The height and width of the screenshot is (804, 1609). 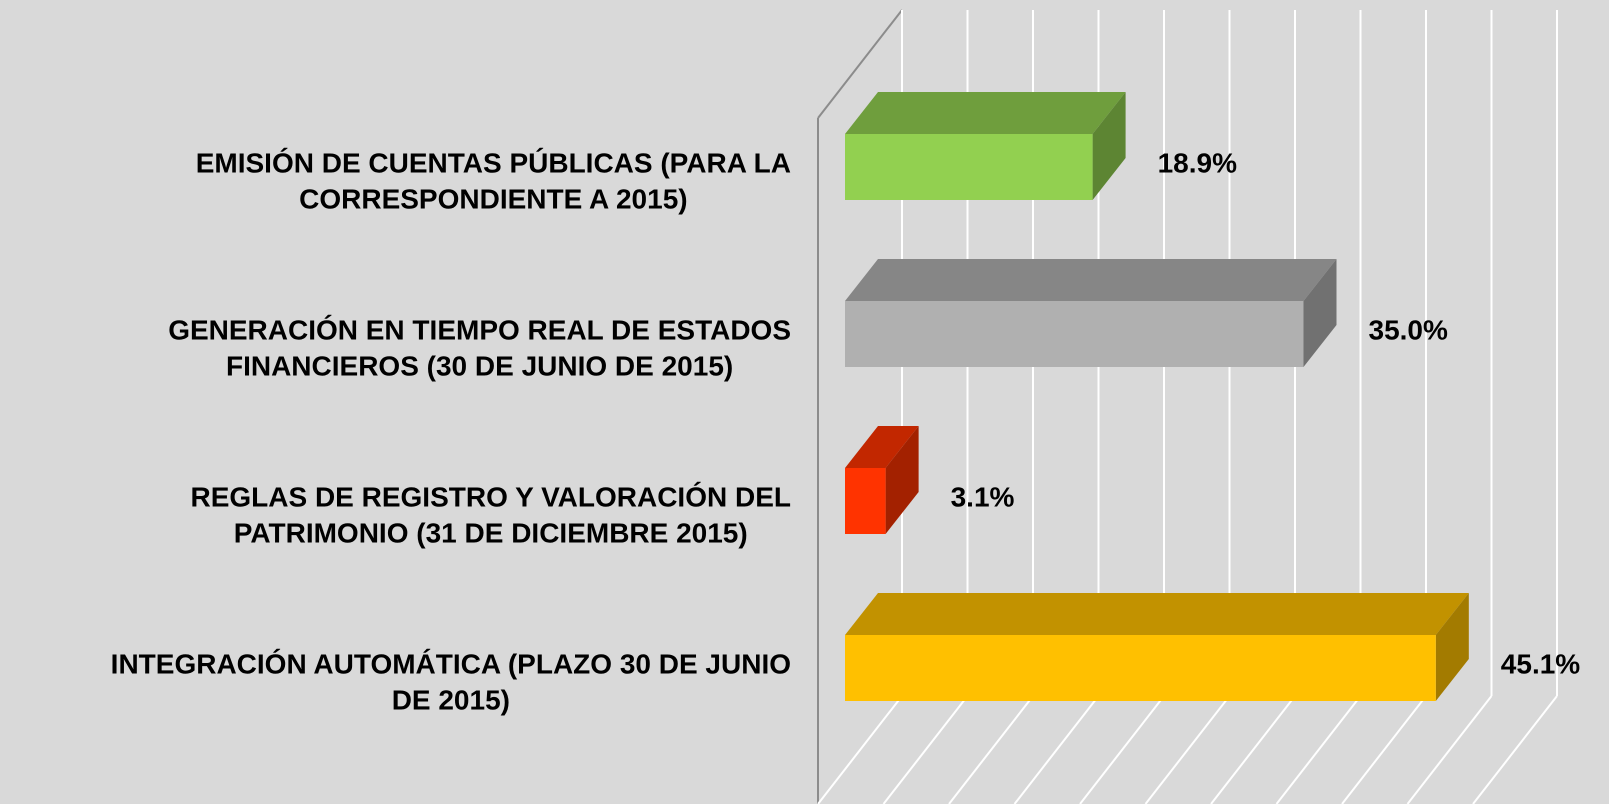 What do you see at coordinates (860, 64) in the screenshot?
I see `side-wall-edge` at bounding box center [860, 64].